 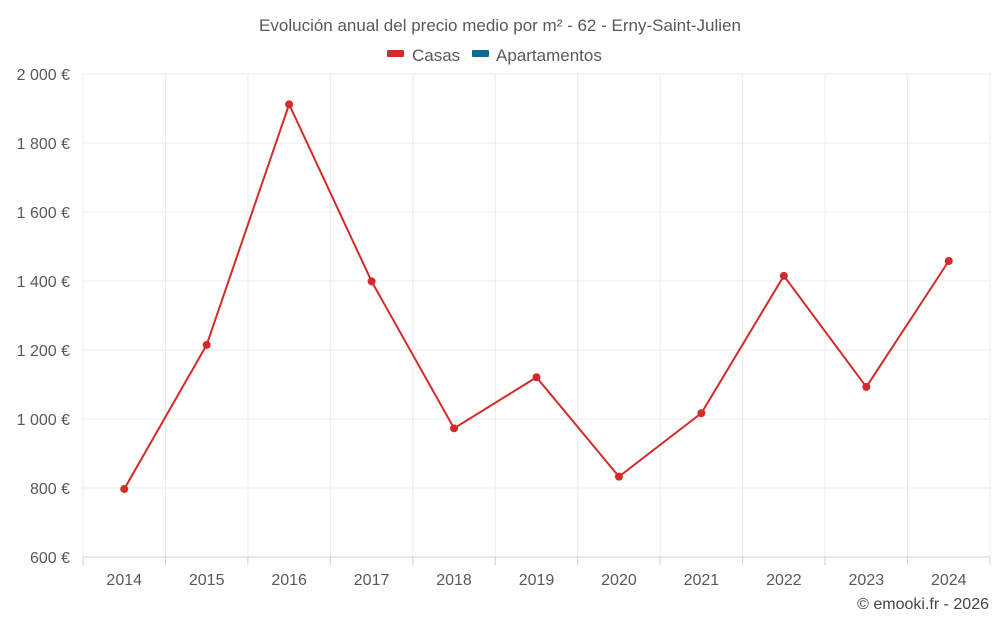 I want to click on data-point-casas-2021, so click(x=701, y=413).